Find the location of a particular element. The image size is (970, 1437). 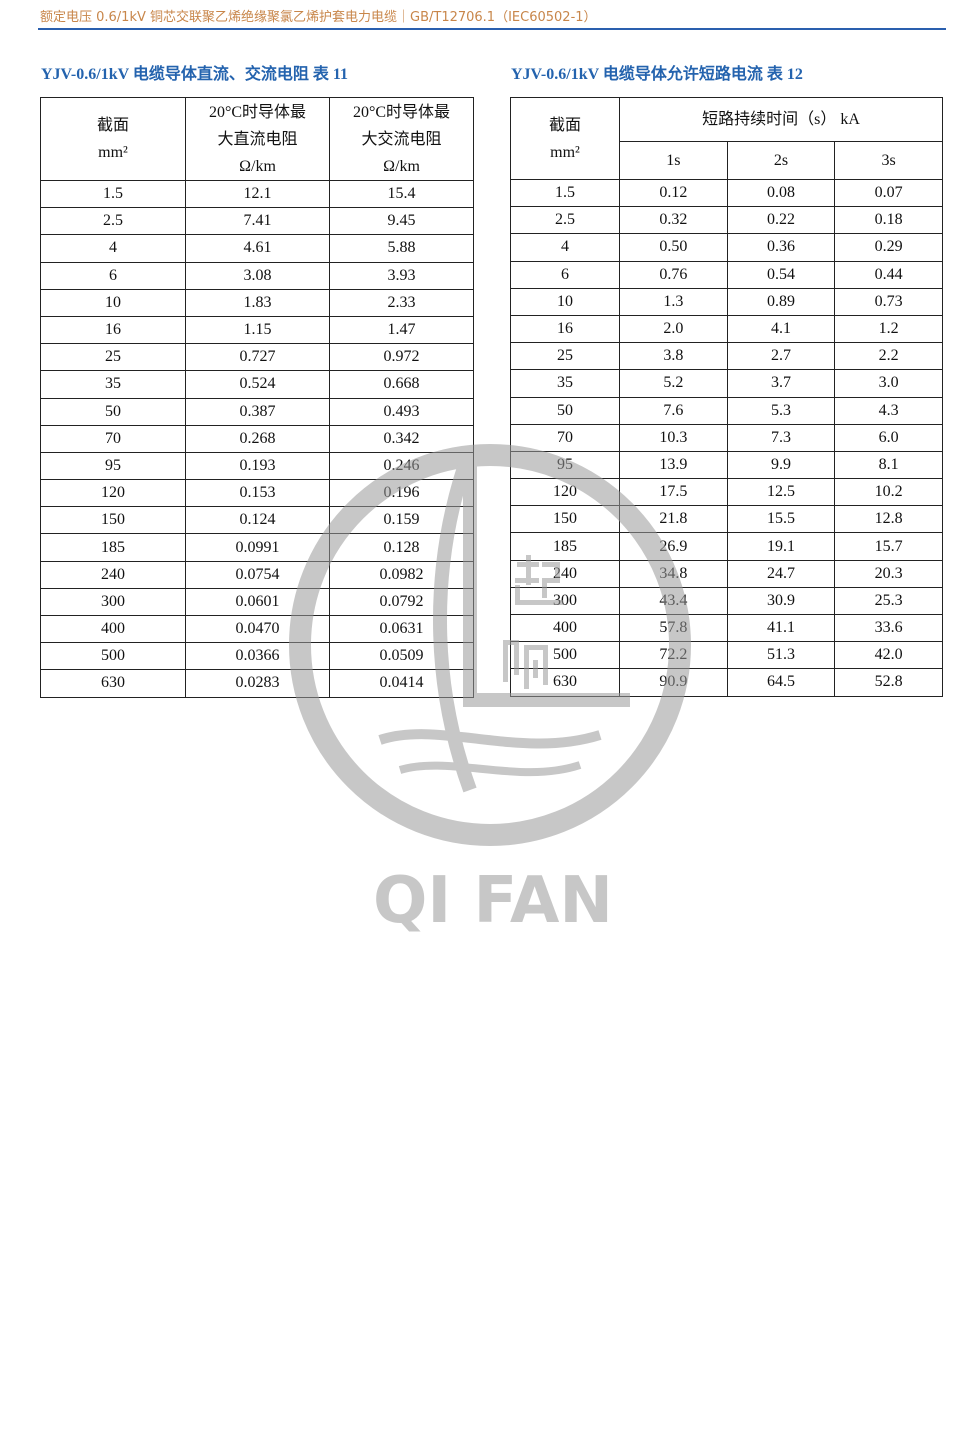

table-row: 50 7.6 5.3 4.3 is located at coordinates (726, 410).